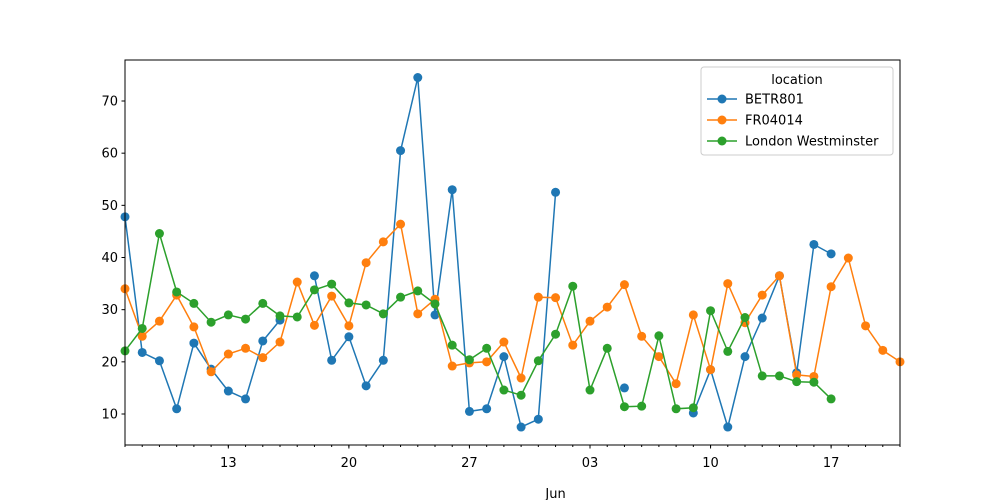 The height and width of the screenshot is (500, 1000). What do you see at coordinates (554, 493) in the screenshot?
I see `x-month-label: Jun` at bounding box center [554, 493].